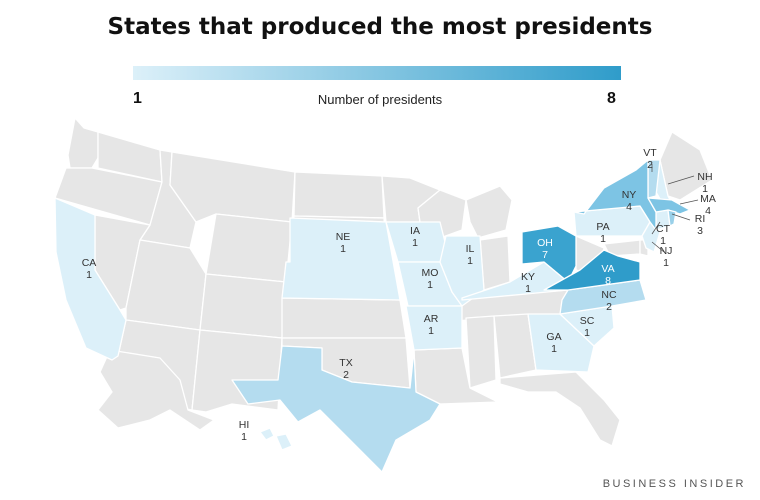 The height and width of the screenshot is (500, 760). I want to click on label-nh-count: 1, so click(705, 189).